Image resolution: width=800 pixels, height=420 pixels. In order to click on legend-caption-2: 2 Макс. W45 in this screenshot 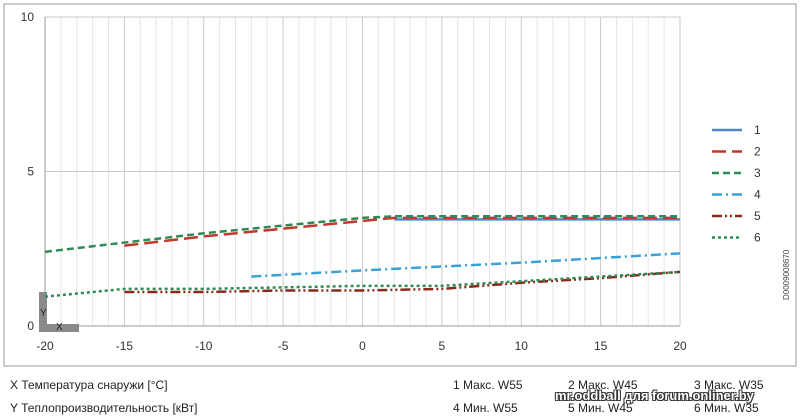, I will do `click(603, 385)`.